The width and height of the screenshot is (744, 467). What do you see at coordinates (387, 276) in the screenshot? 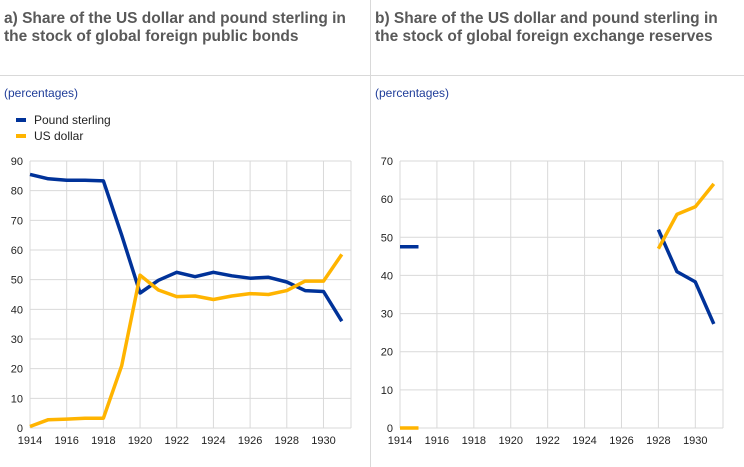
I see `chart-b-y-tick-label: 40` at bounding box center [387, 276].